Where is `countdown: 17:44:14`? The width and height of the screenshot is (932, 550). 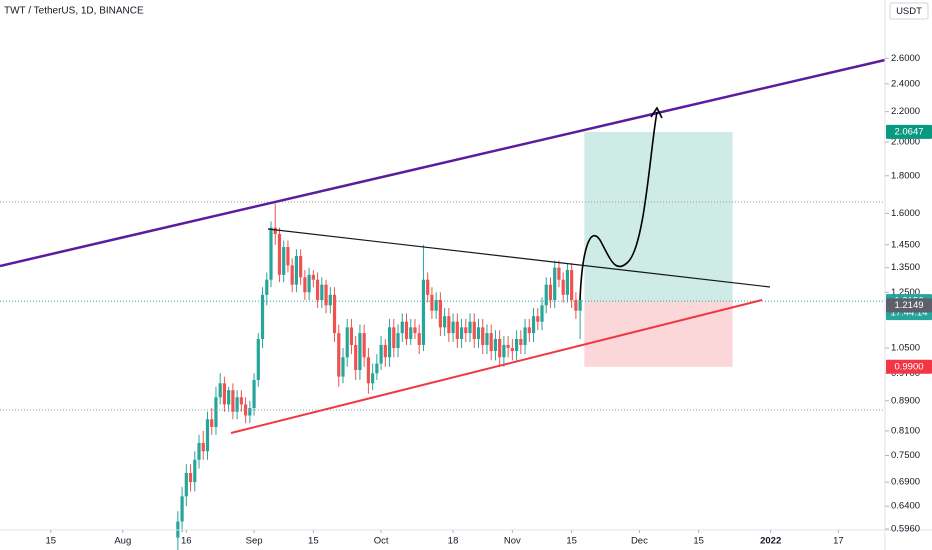
countdown: 17:44:14 is located at coordinates (909, 313).